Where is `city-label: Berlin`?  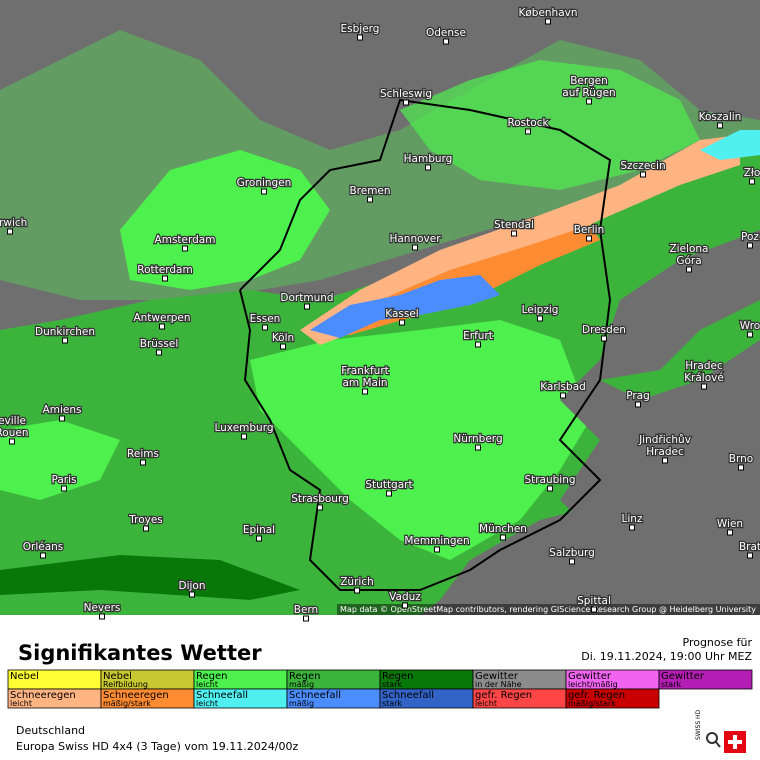 city-label: Berlin is located at coordinates (589, 230).